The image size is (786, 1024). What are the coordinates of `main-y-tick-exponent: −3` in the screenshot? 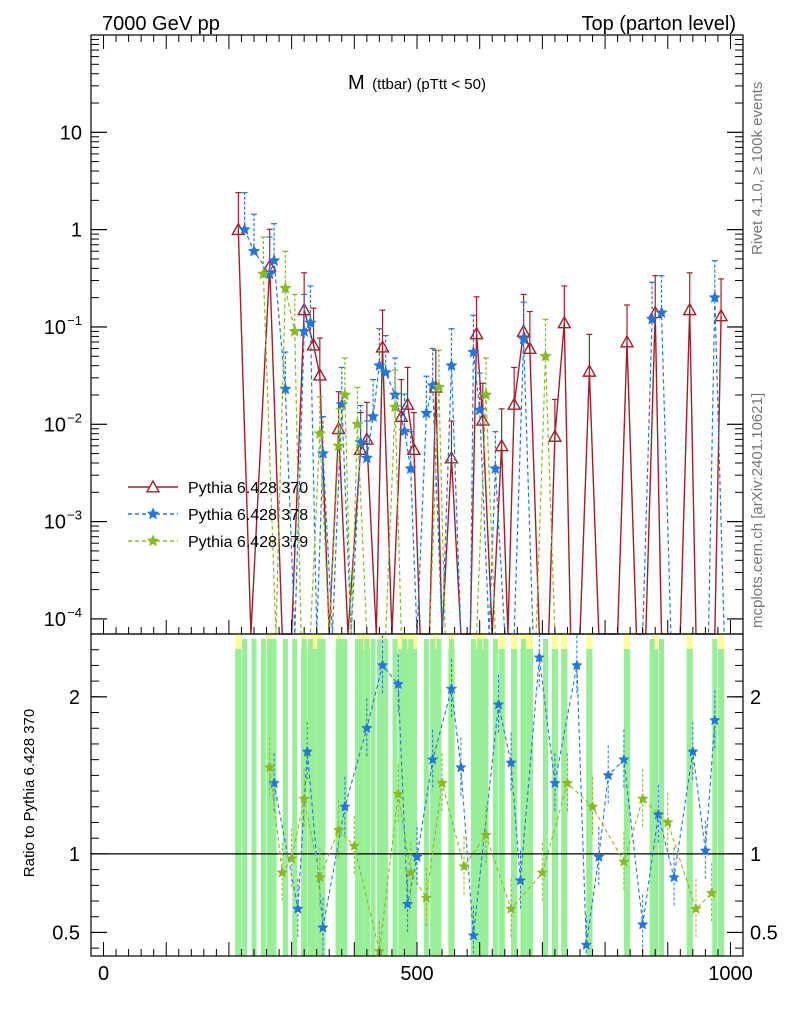 It's located at (74, 515).